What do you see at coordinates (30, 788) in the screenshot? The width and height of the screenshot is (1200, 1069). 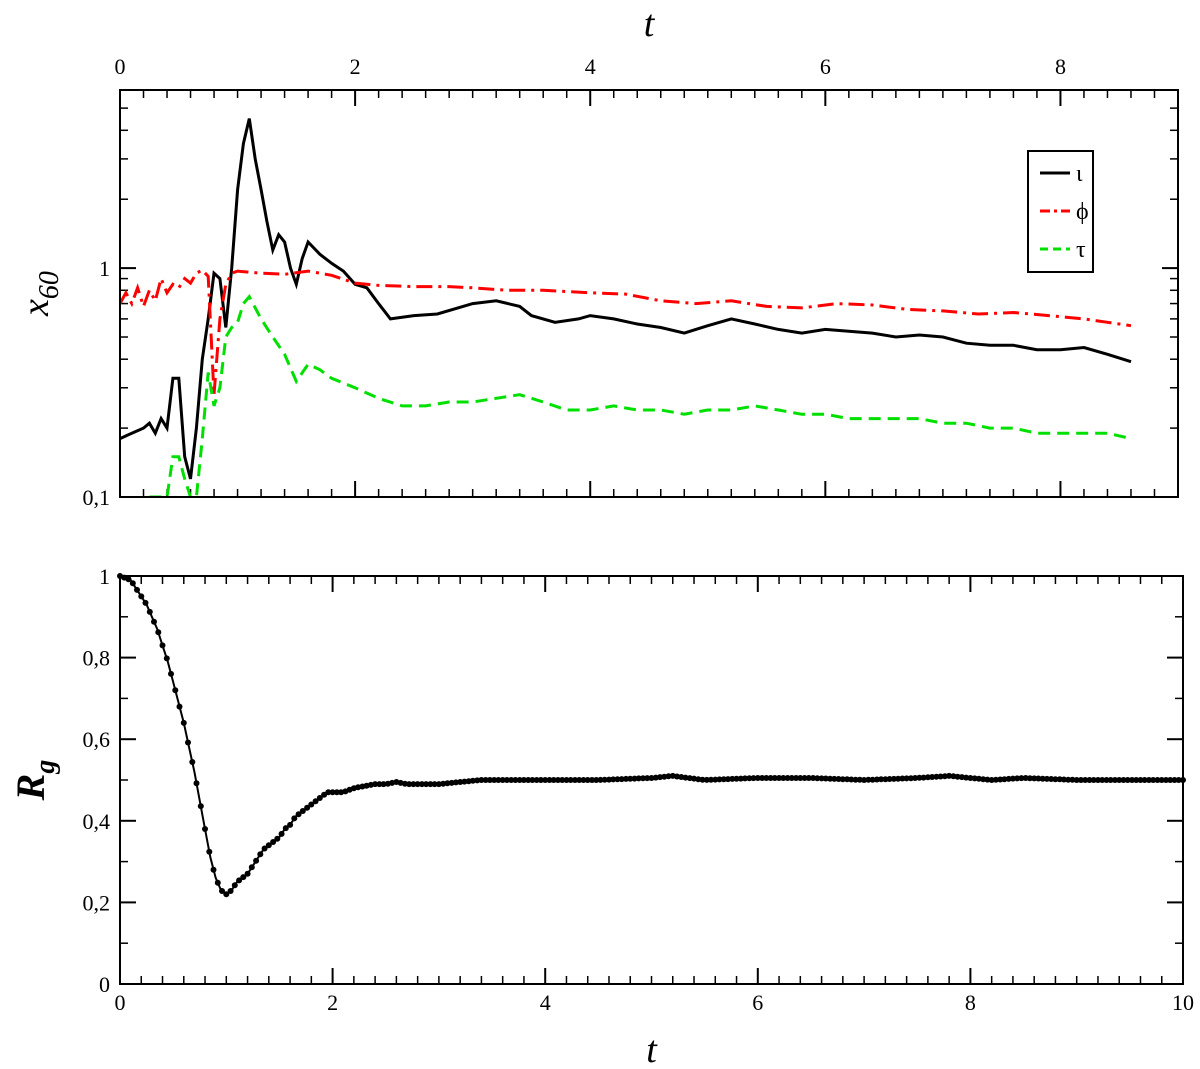 I see `bottom-y-axis-label-main: R` at bounding box center [30, 788].